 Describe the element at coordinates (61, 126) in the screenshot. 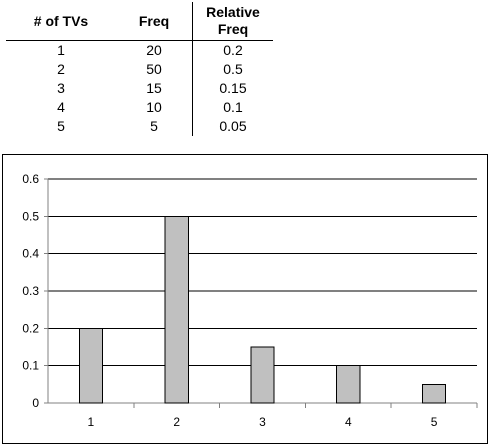

I see `table-cell-tvs: 5` at that location.